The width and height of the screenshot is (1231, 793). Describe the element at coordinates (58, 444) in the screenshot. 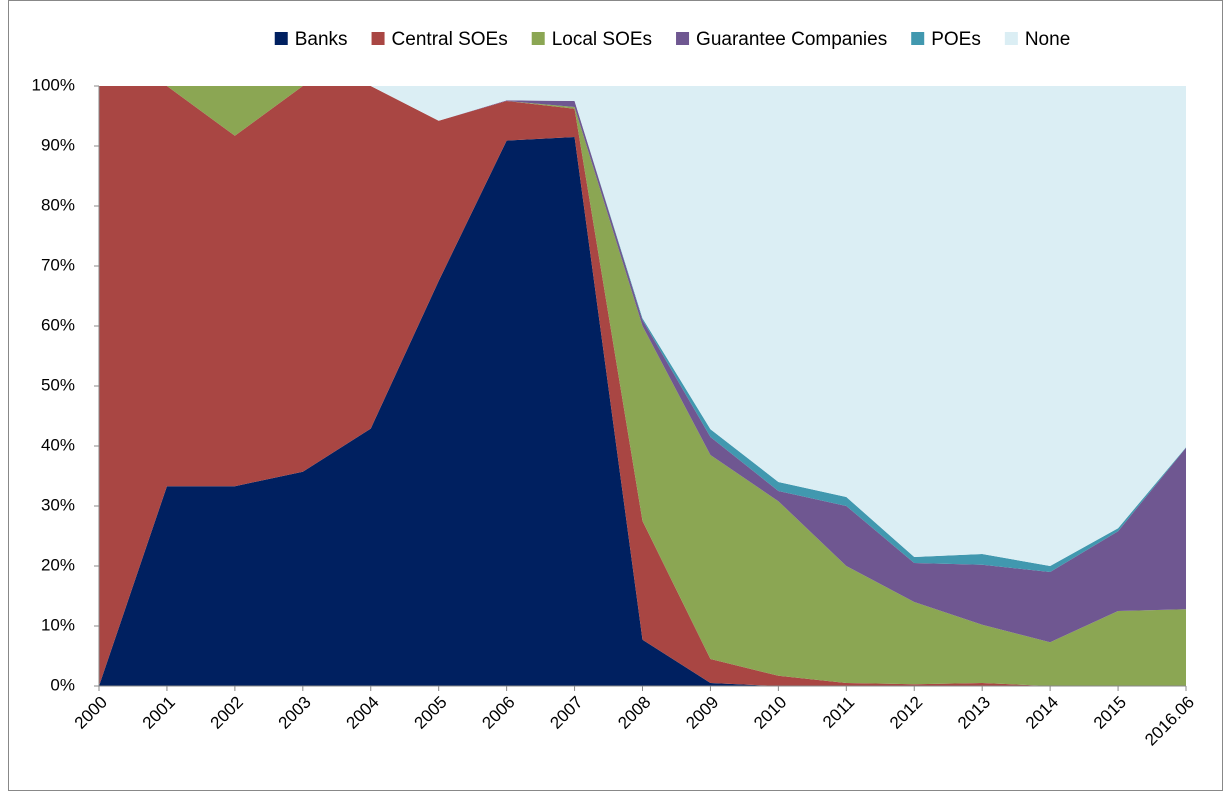

I see `y-tick-label: 40%` at that location.